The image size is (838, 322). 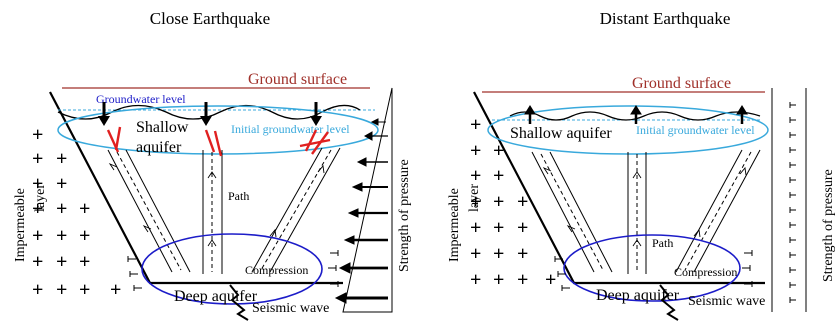 What do you see at coordinates (210, 114) in the screenshot?
I see `drawdown-arrows` at bounding box center [210, 114].